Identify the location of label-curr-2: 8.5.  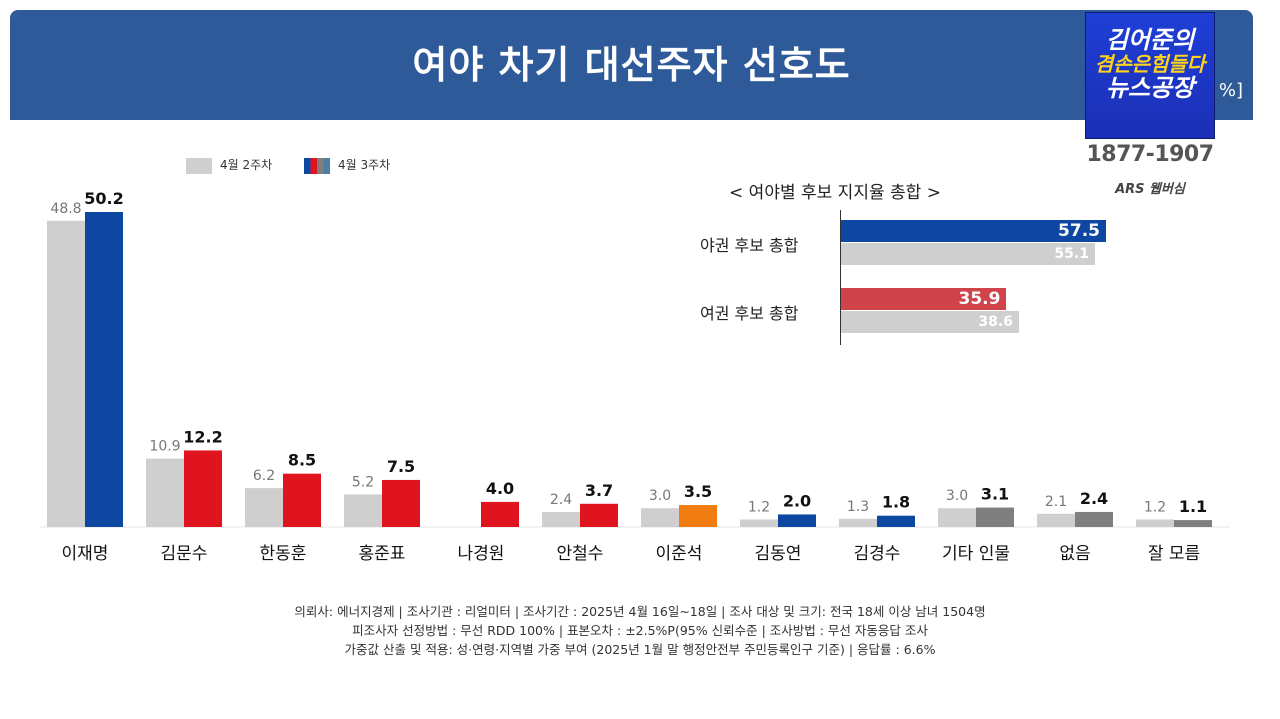
(302, 460).